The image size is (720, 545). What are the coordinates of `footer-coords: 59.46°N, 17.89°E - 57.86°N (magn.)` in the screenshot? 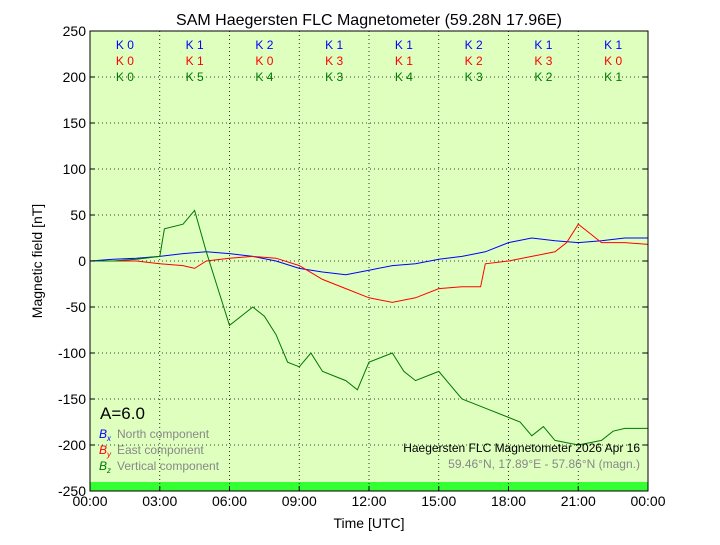 It's located at (544, 464).